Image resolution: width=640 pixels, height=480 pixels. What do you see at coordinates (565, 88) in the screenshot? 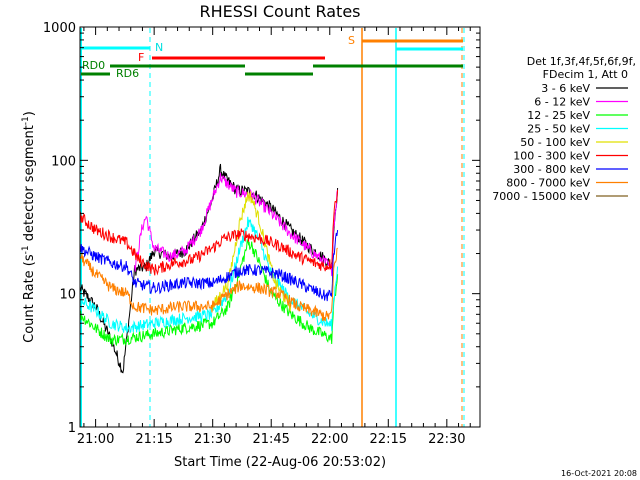
I see `legend-label-0: 3 - 6 keV` at bounding box center [565, 88].